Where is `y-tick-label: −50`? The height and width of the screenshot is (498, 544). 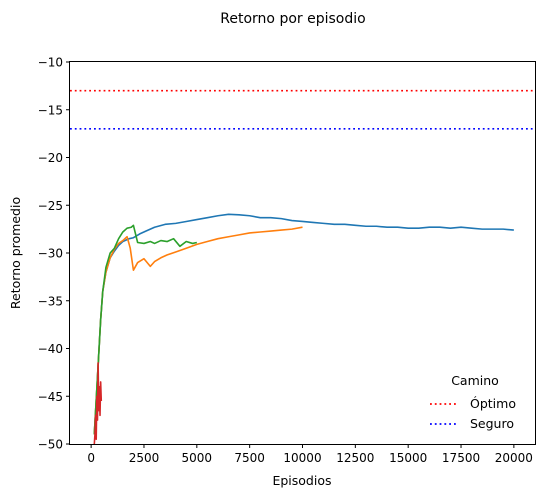
y-tick-label: −50 is located at coordinates (50, 445).